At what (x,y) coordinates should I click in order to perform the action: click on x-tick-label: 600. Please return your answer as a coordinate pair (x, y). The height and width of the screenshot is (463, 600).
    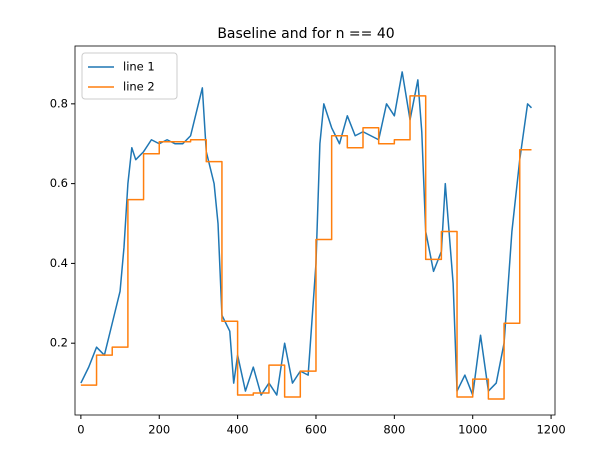
    Looking at the image, I should click on (316, 430).